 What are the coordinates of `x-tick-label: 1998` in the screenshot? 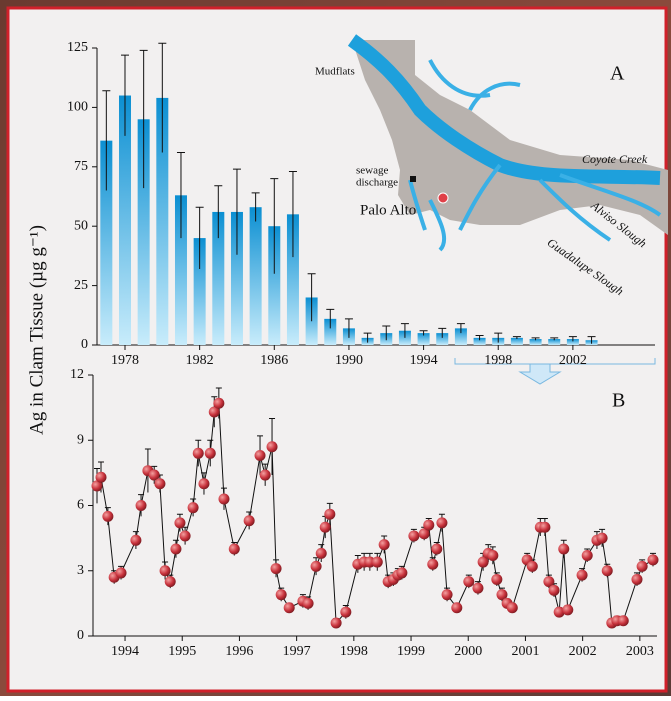 It's located at (354, 651).